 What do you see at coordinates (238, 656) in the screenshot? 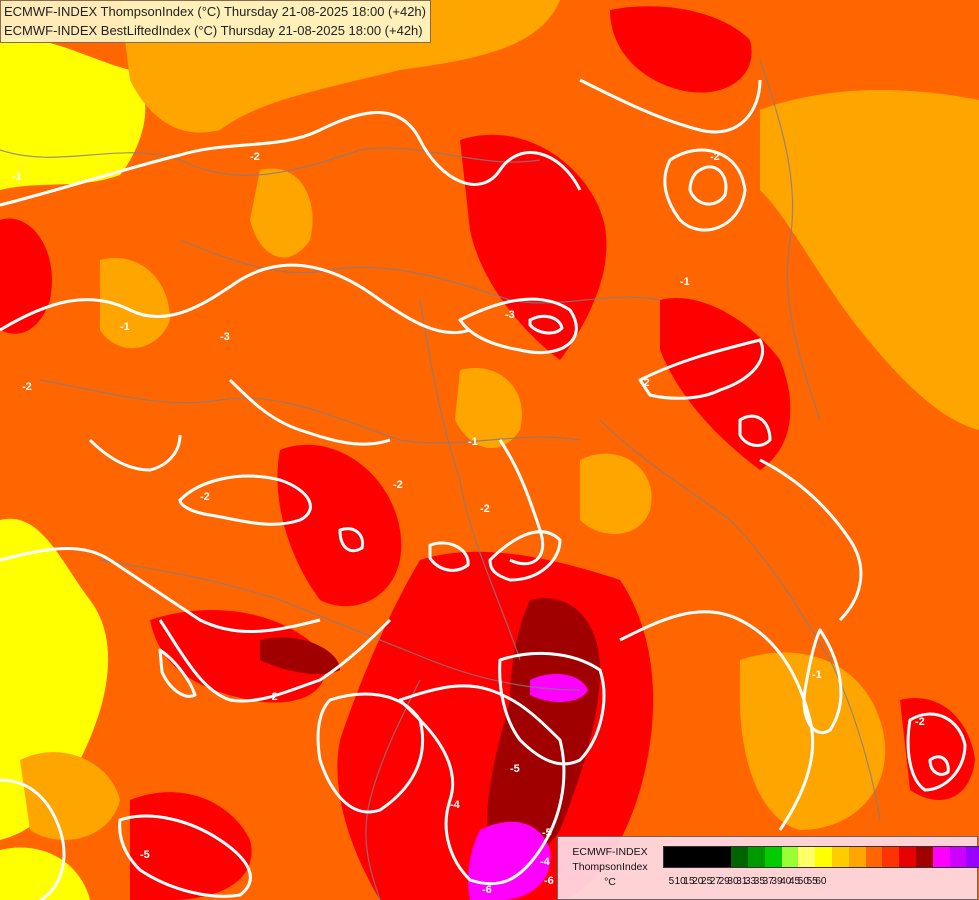
I see `red-region-southwest` at bounding box center [238, 656].